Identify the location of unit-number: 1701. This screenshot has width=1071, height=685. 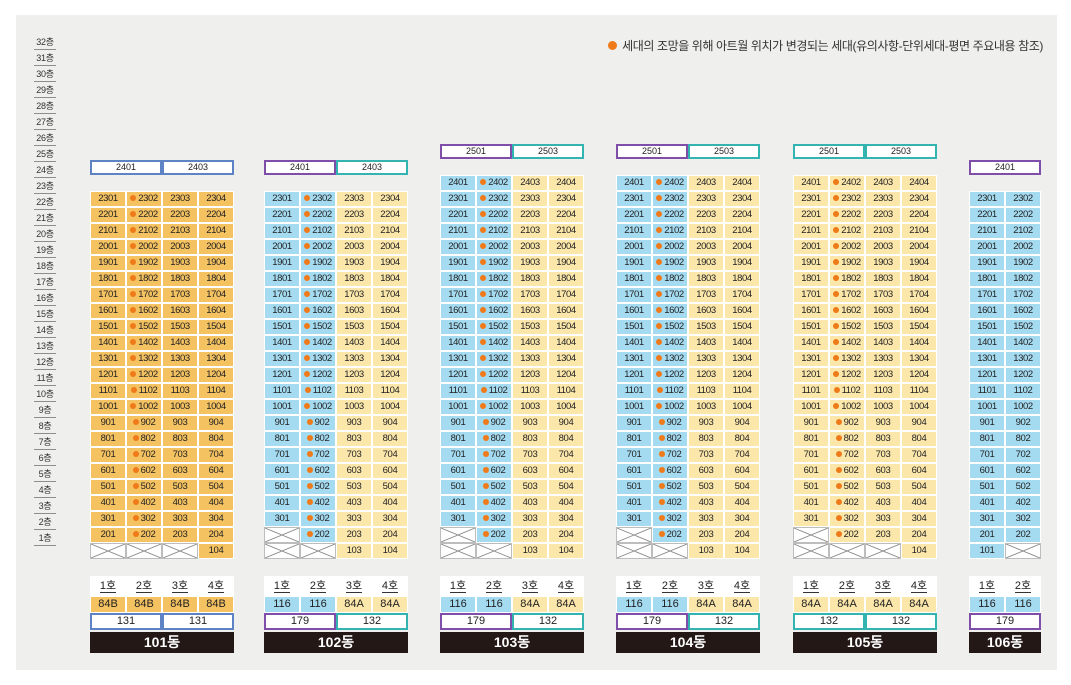
(811, 294).